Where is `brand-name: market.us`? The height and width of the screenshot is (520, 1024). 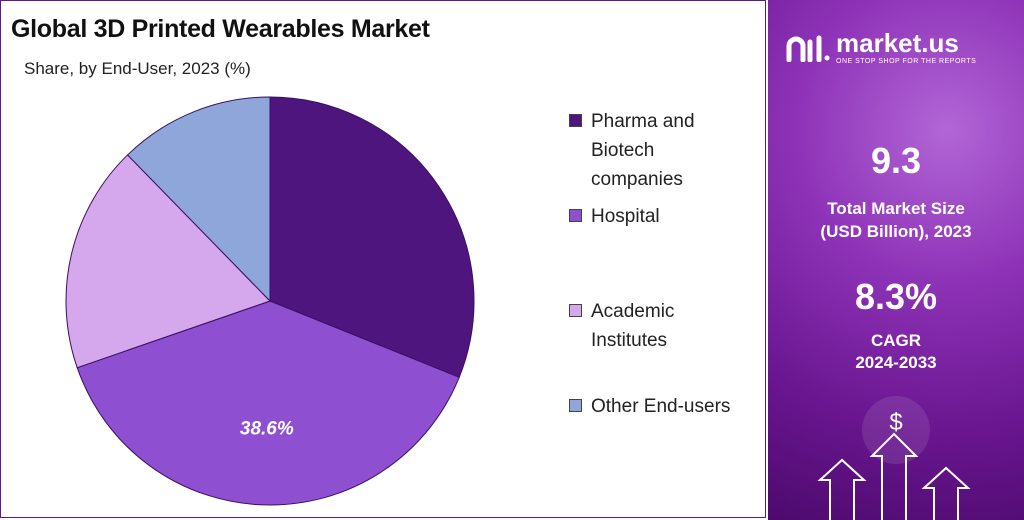
brand-name: market.us is located at coordinates (897, 43).